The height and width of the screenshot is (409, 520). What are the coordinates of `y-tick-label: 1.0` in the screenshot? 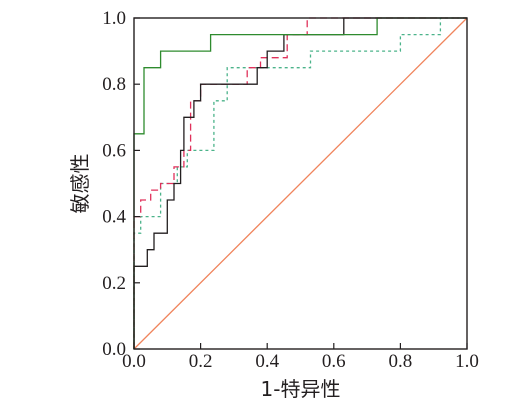 It's located at (114, 18).